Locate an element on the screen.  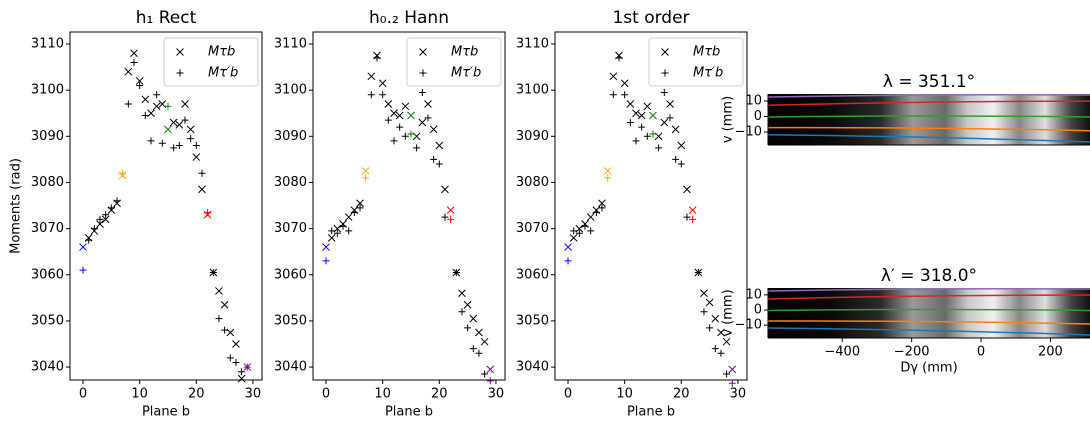
y-tick-label: 0 is located at coordinates (758, 116).